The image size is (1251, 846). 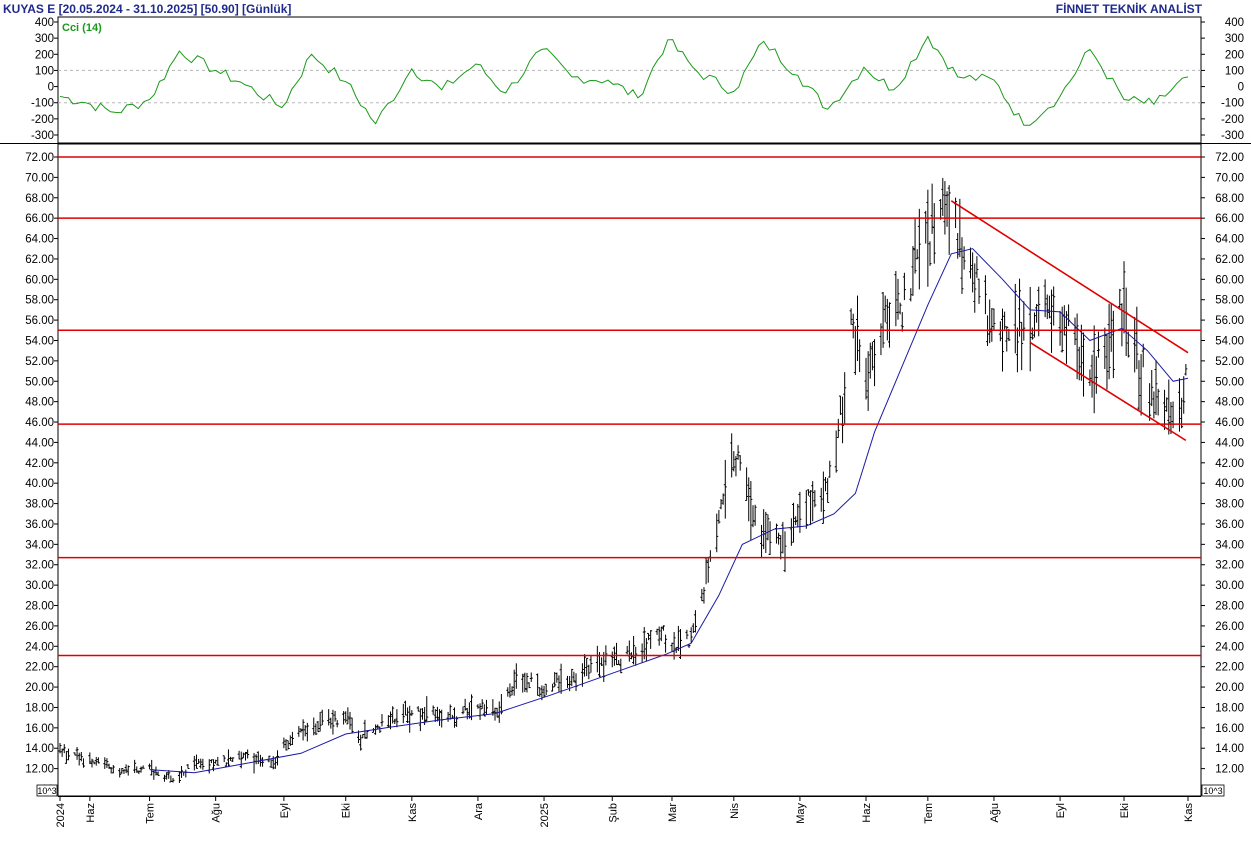 What do you see at coordinates (1234, 39) in the screenshot?
I see `cci-tick-label-right: 300` at bounding box center [1234, 39].